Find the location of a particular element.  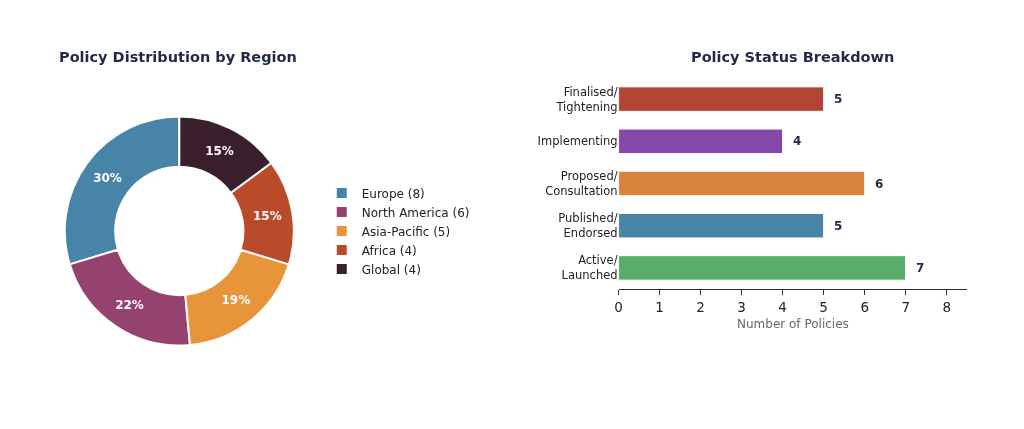

x-tick-label: 4 is located at coordinates (782, 306).